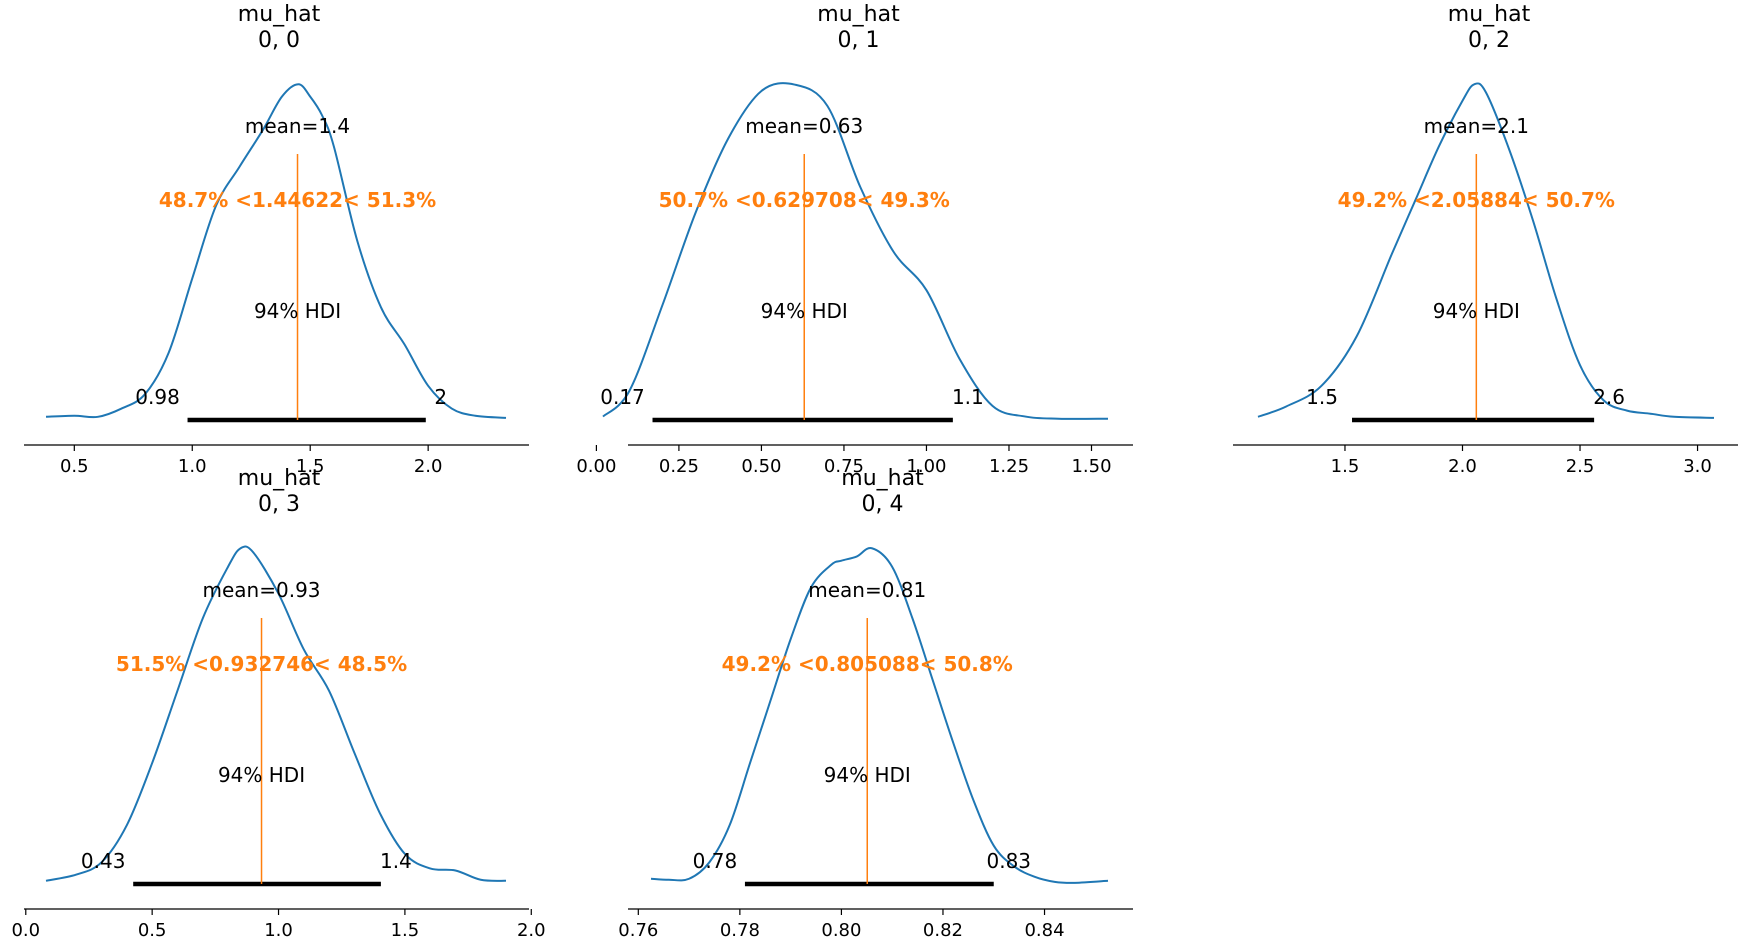 Image resolution: width=1745 pixels, height=947 pixels. Describe the element at coordinates (1044, 930) in the screenshot. I see `x-tick-label: 0.84` at that location.